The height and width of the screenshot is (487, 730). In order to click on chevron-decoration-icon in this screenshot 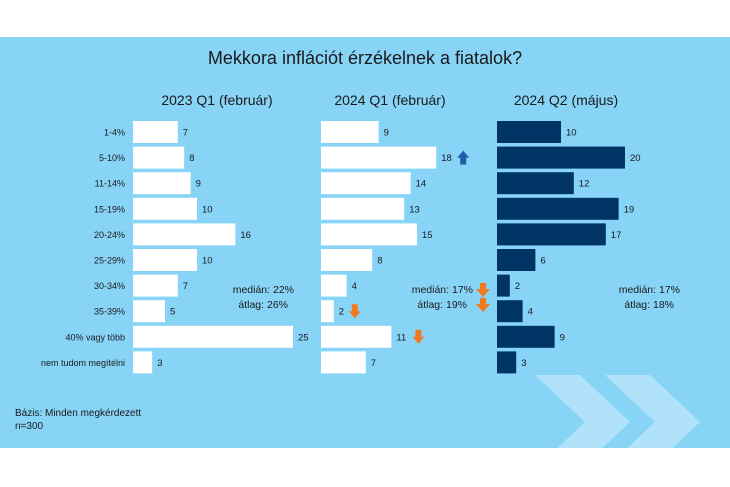, I will do `click(617, 411)`.